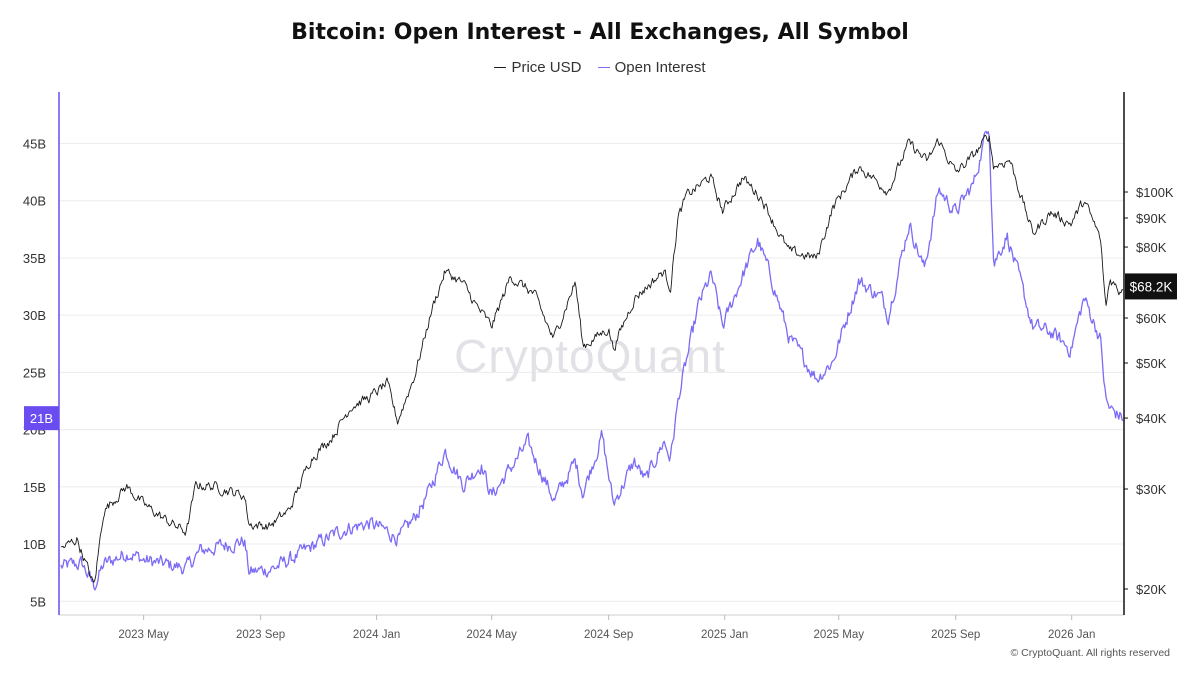 This screenshot has width=1200, height=675. What do you see at coordinates (376, 635) in the screenshot?
I see `x-tick-label: 2024 Jan` at bounding box center [376, 635].